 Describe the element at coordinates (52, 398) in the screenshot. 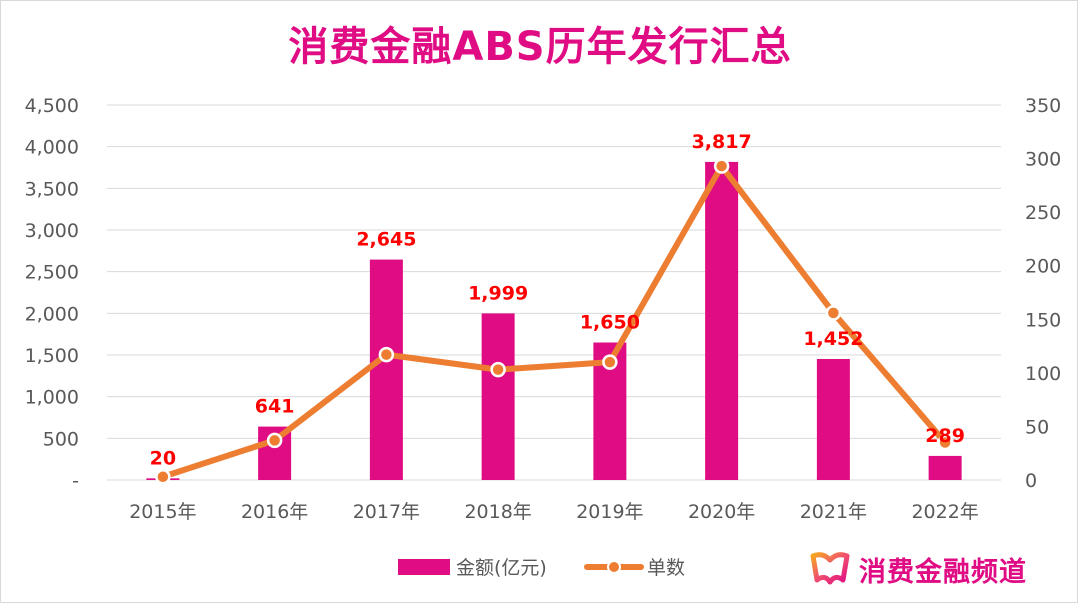

I see `y-left-tick-label: 1,000` at that location.